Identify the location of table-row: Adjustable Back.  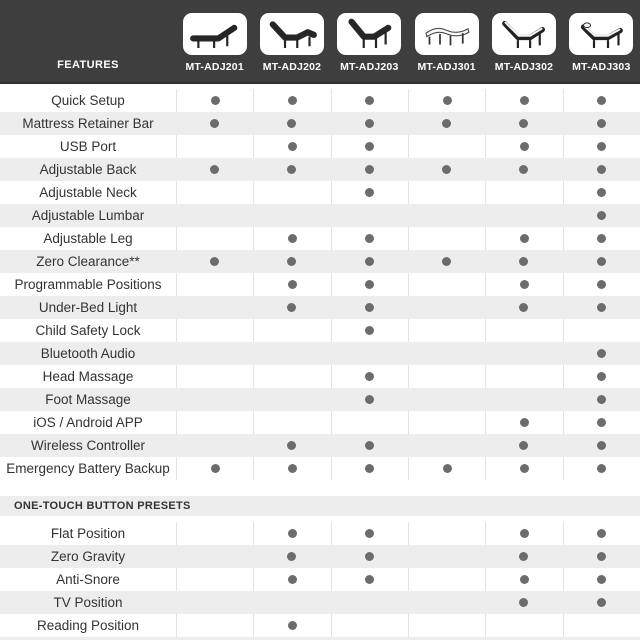
(320, 169).